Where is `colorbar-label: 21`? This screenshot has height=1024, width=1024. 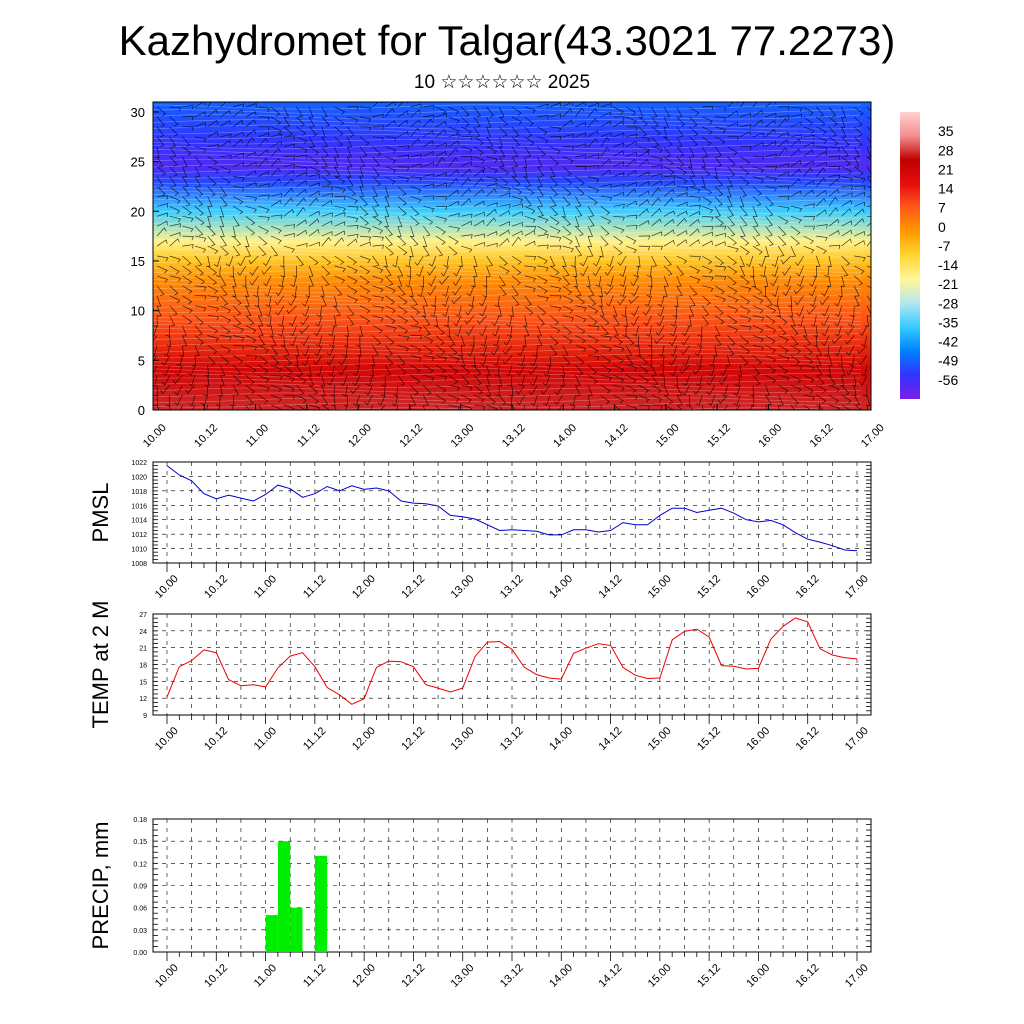
colorbar-label: 21 is located at coordinates (946, 169).